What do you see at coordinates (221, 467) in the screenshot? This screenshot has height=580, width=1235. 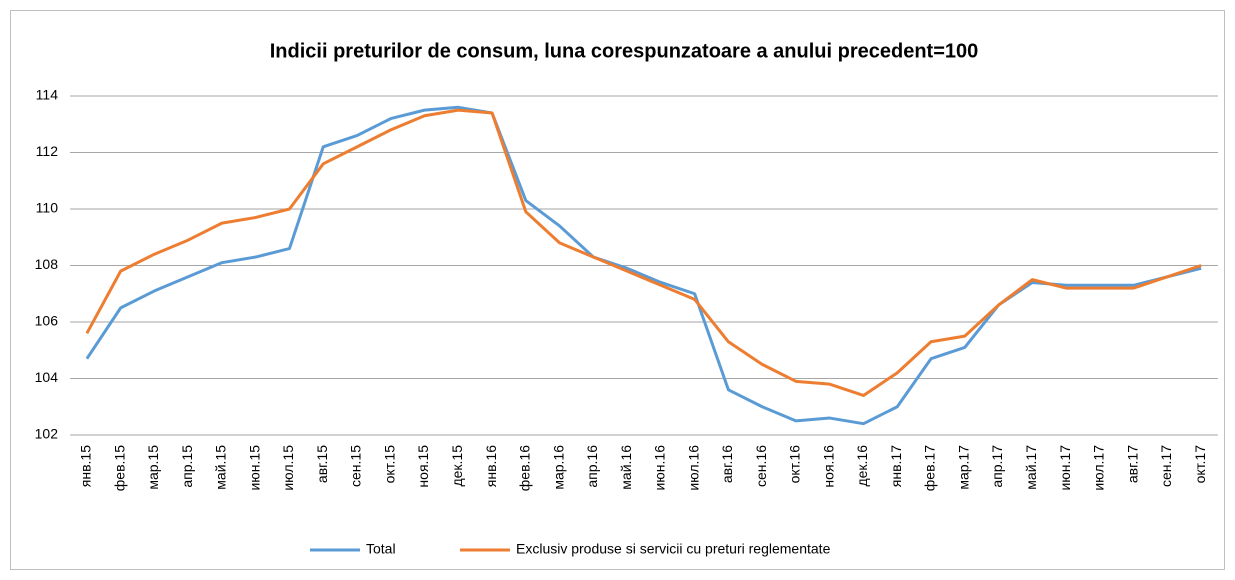 I see `x-tick-label: май.15` at bounding box center [221, 467].